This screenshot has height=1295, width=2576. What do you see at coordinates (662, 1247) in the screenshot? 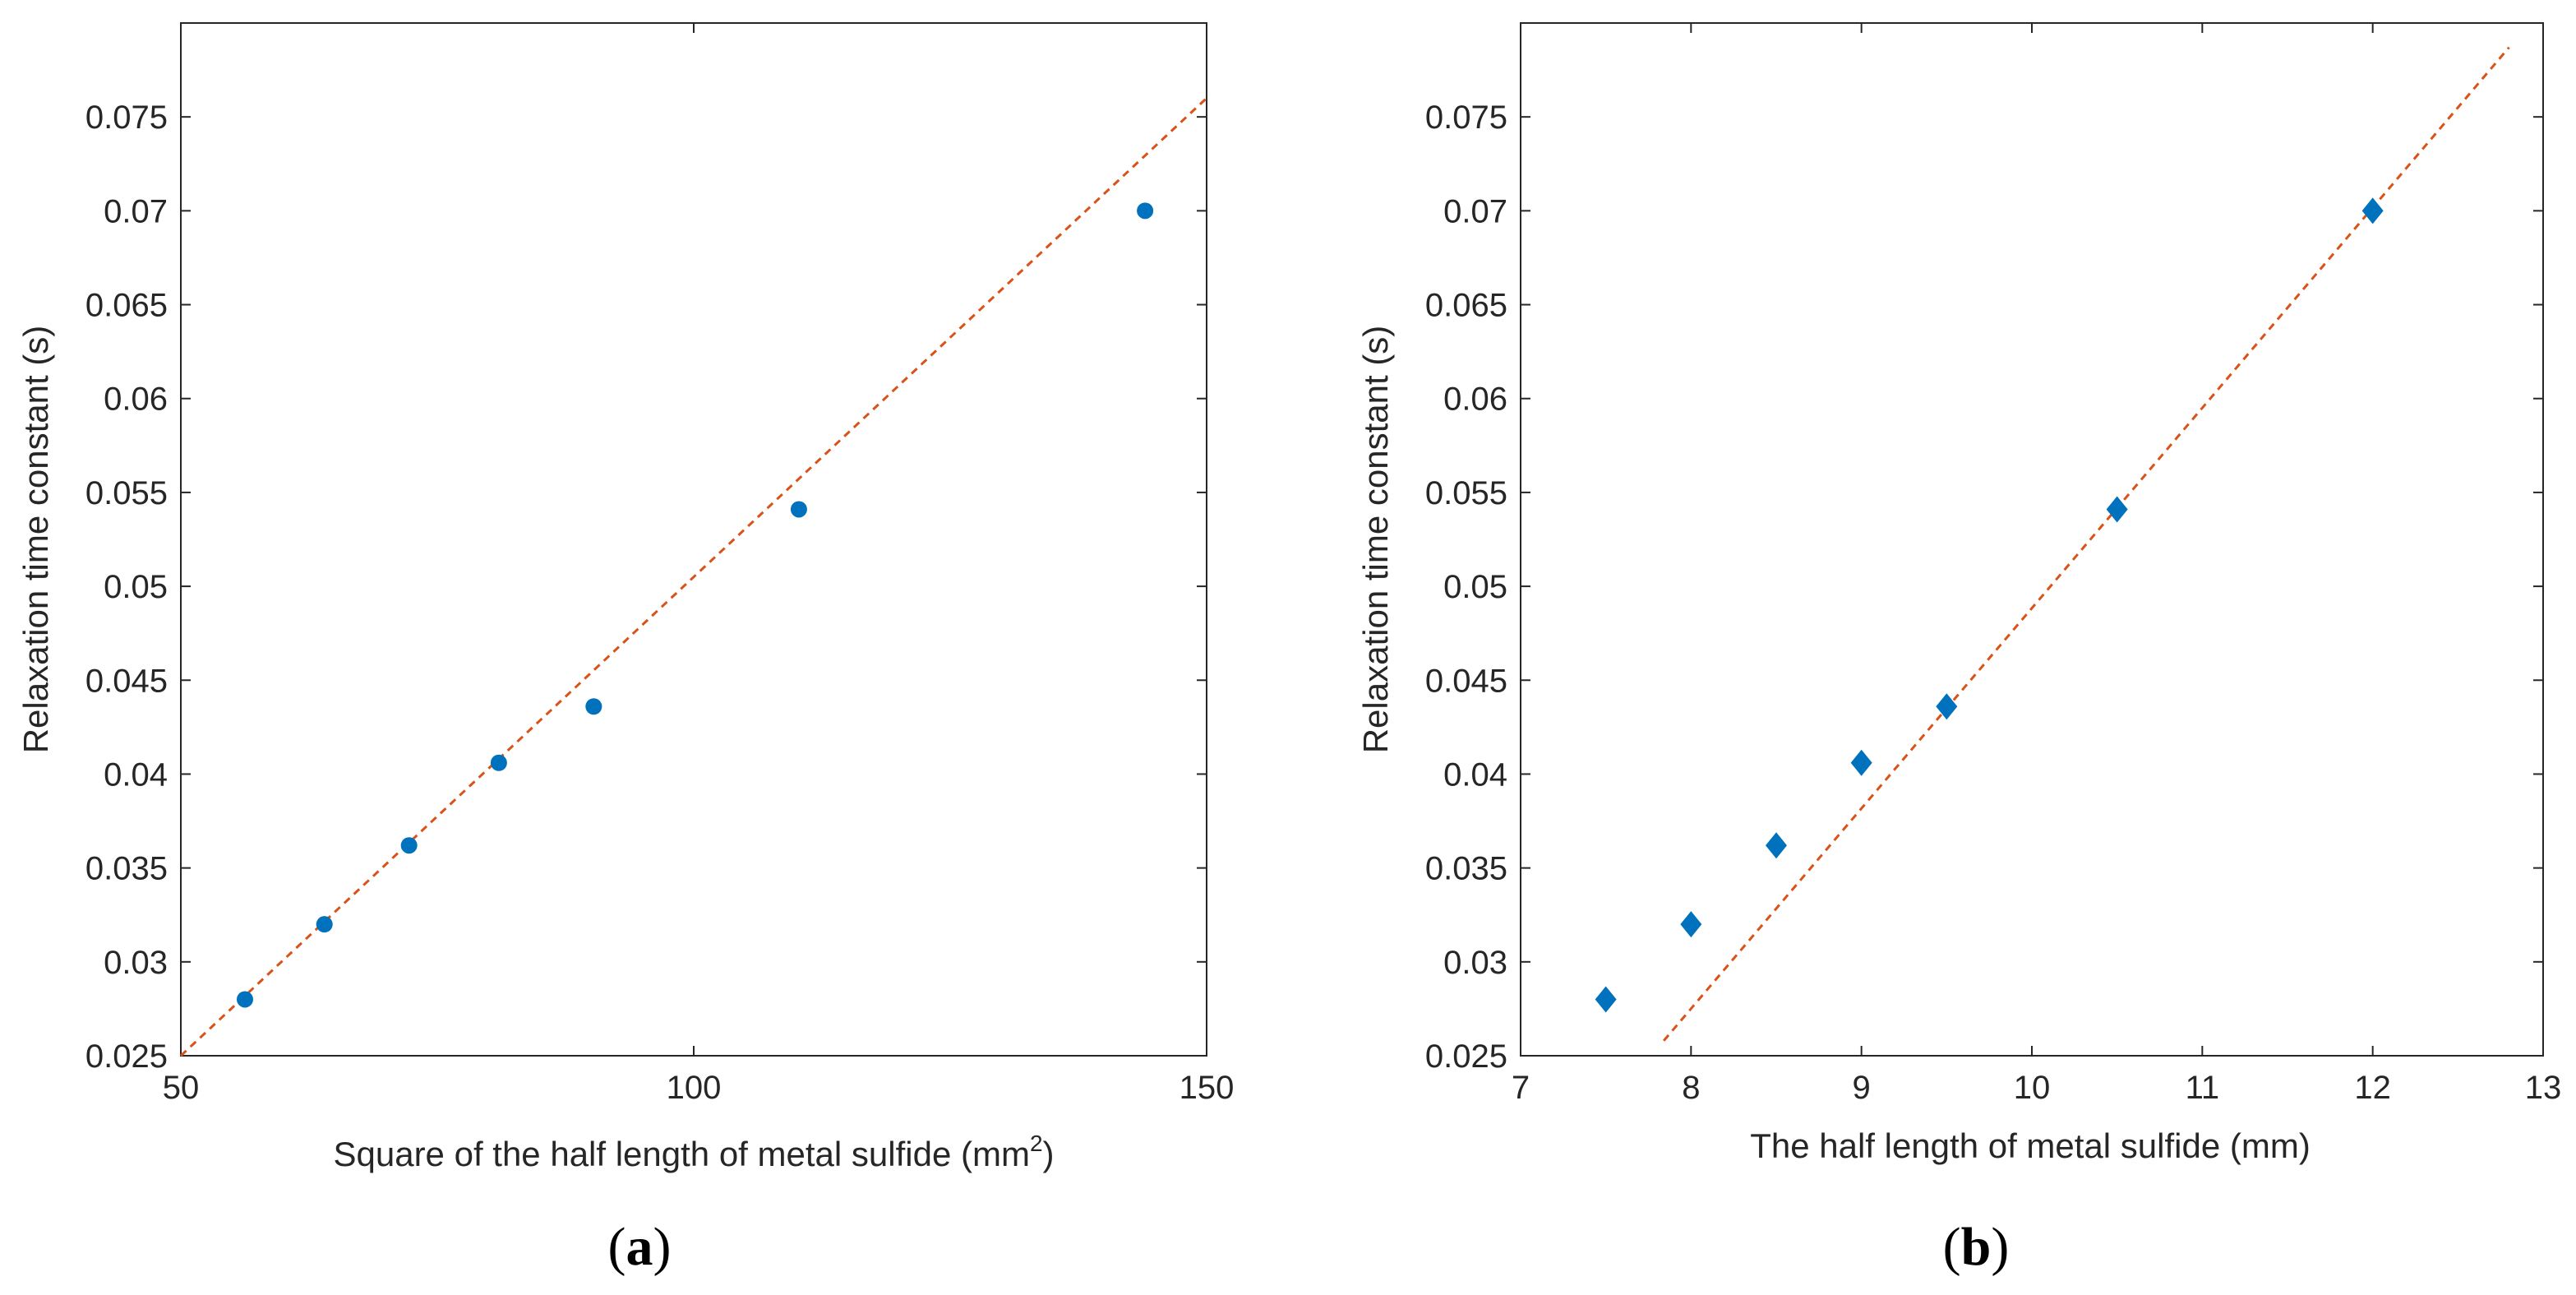
I see `panel-label-a-close: )` at bounding box center [662, 1247].